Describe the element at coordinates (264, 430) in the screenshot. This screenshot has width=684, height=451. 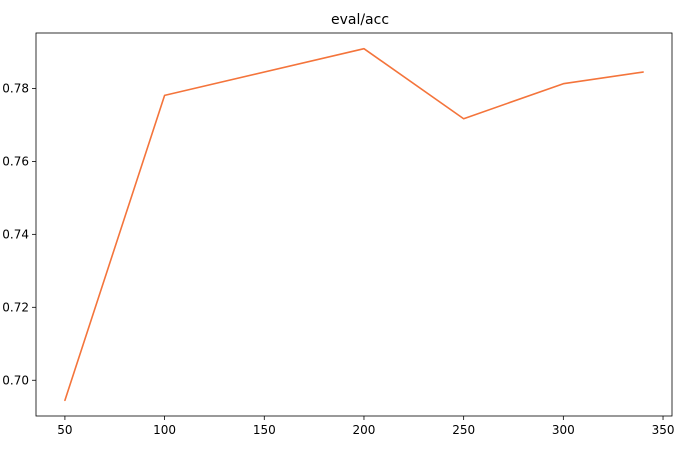
I see `x-tick-label: 150` at that location.